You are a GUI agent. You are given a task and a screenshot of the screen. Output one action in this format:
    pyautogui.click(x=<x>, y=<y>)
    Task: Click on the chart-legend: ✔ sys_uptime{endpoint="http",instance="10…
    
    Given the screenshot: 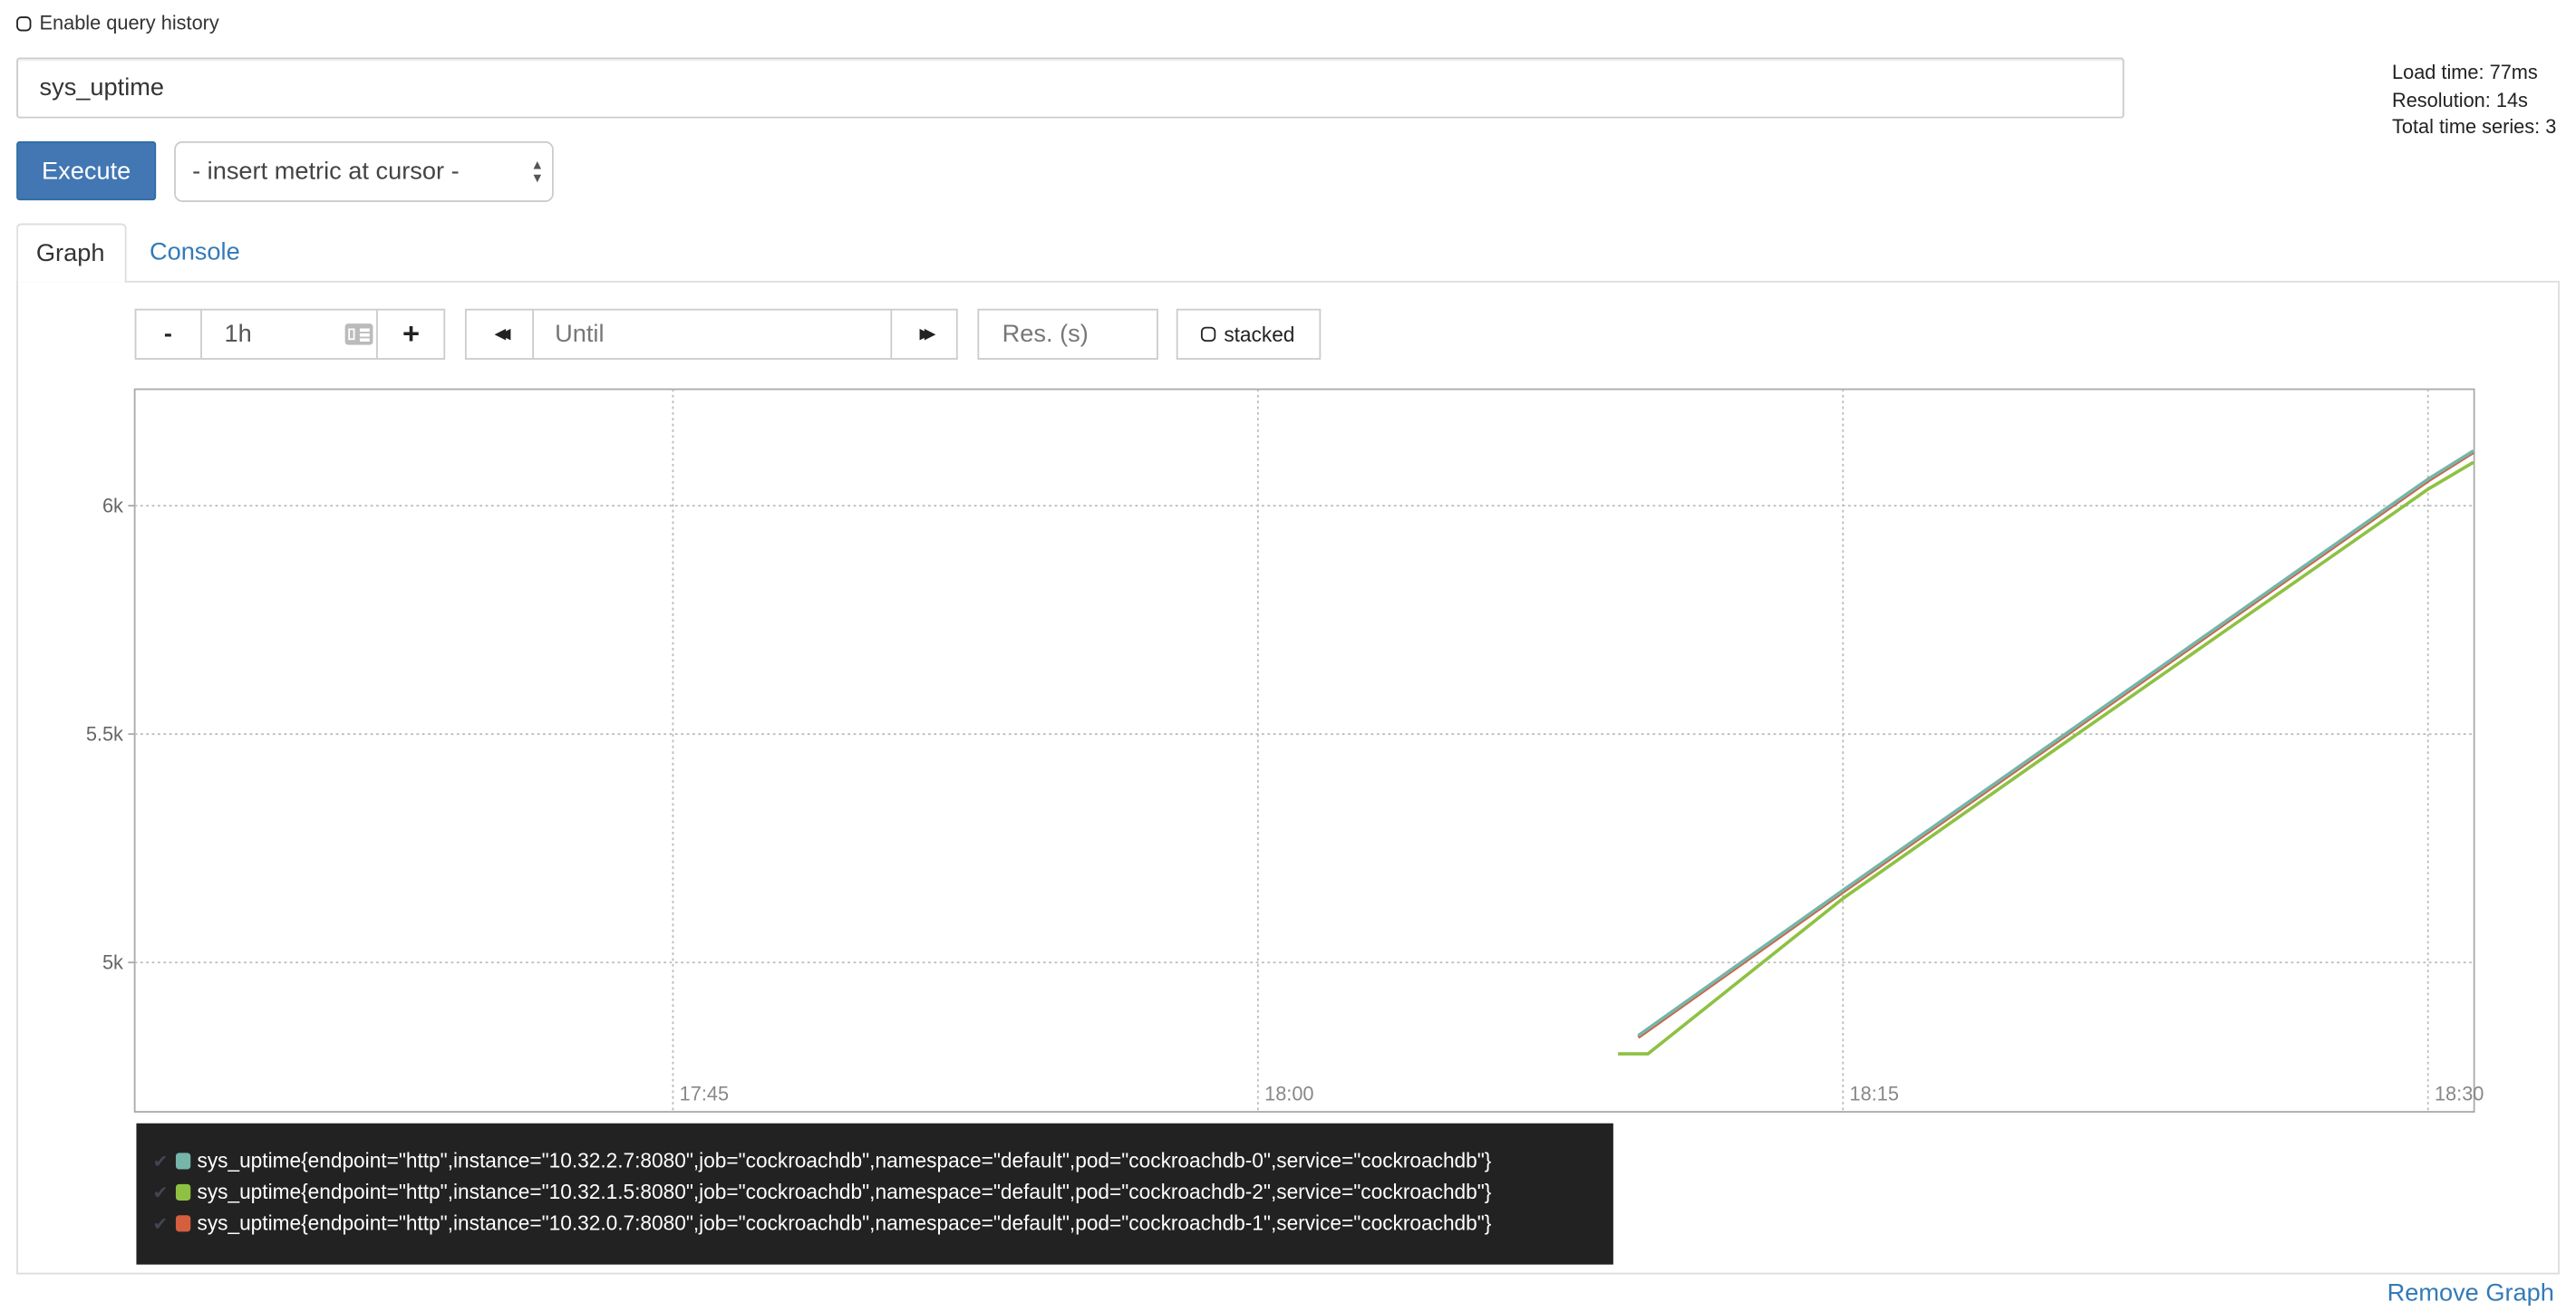 What is the action you would take?
    pyautogui.click(x=874, y=1194)
    